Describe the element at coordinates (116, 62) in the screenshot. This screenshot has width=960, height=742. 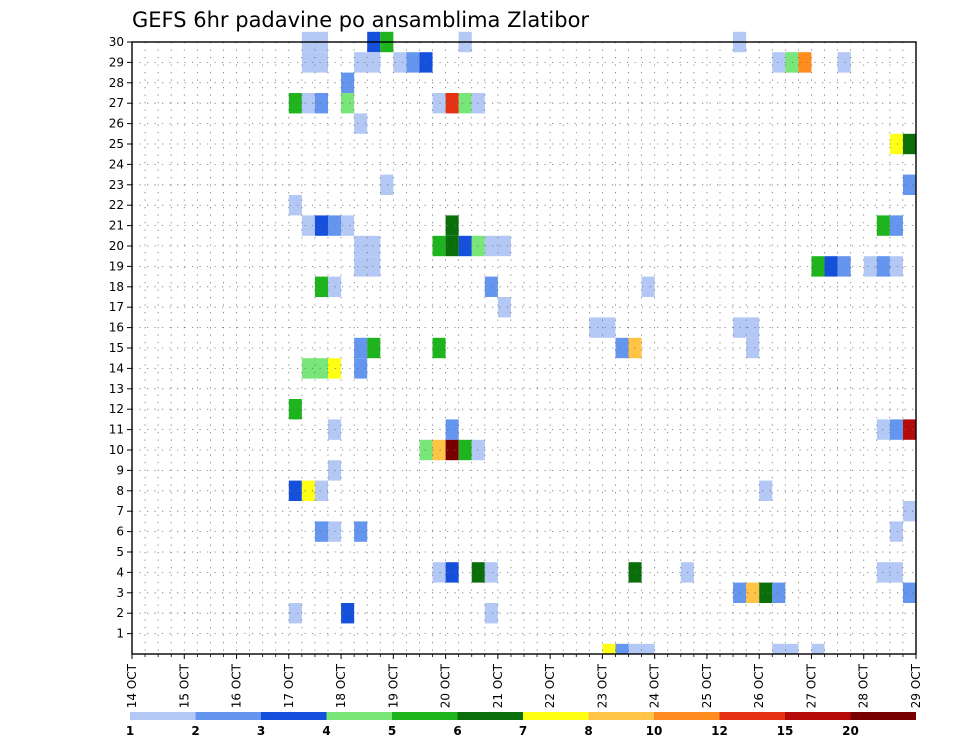
I see `y-tick-label: 29` at that location.